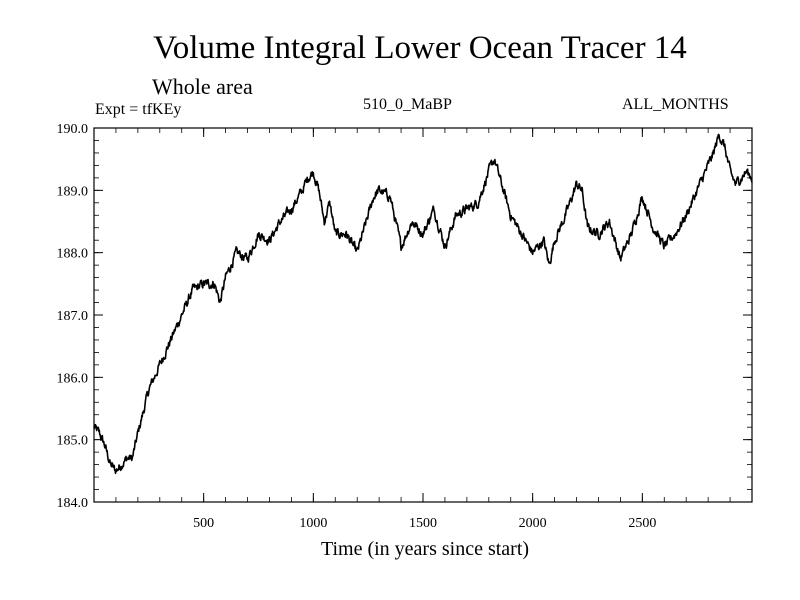 Image resolution: width=800 pixels, height=600 pixels. Describe the element at coordinates (642, 523) in the screenshot. I see `x-tick-label: 2500` at that location.